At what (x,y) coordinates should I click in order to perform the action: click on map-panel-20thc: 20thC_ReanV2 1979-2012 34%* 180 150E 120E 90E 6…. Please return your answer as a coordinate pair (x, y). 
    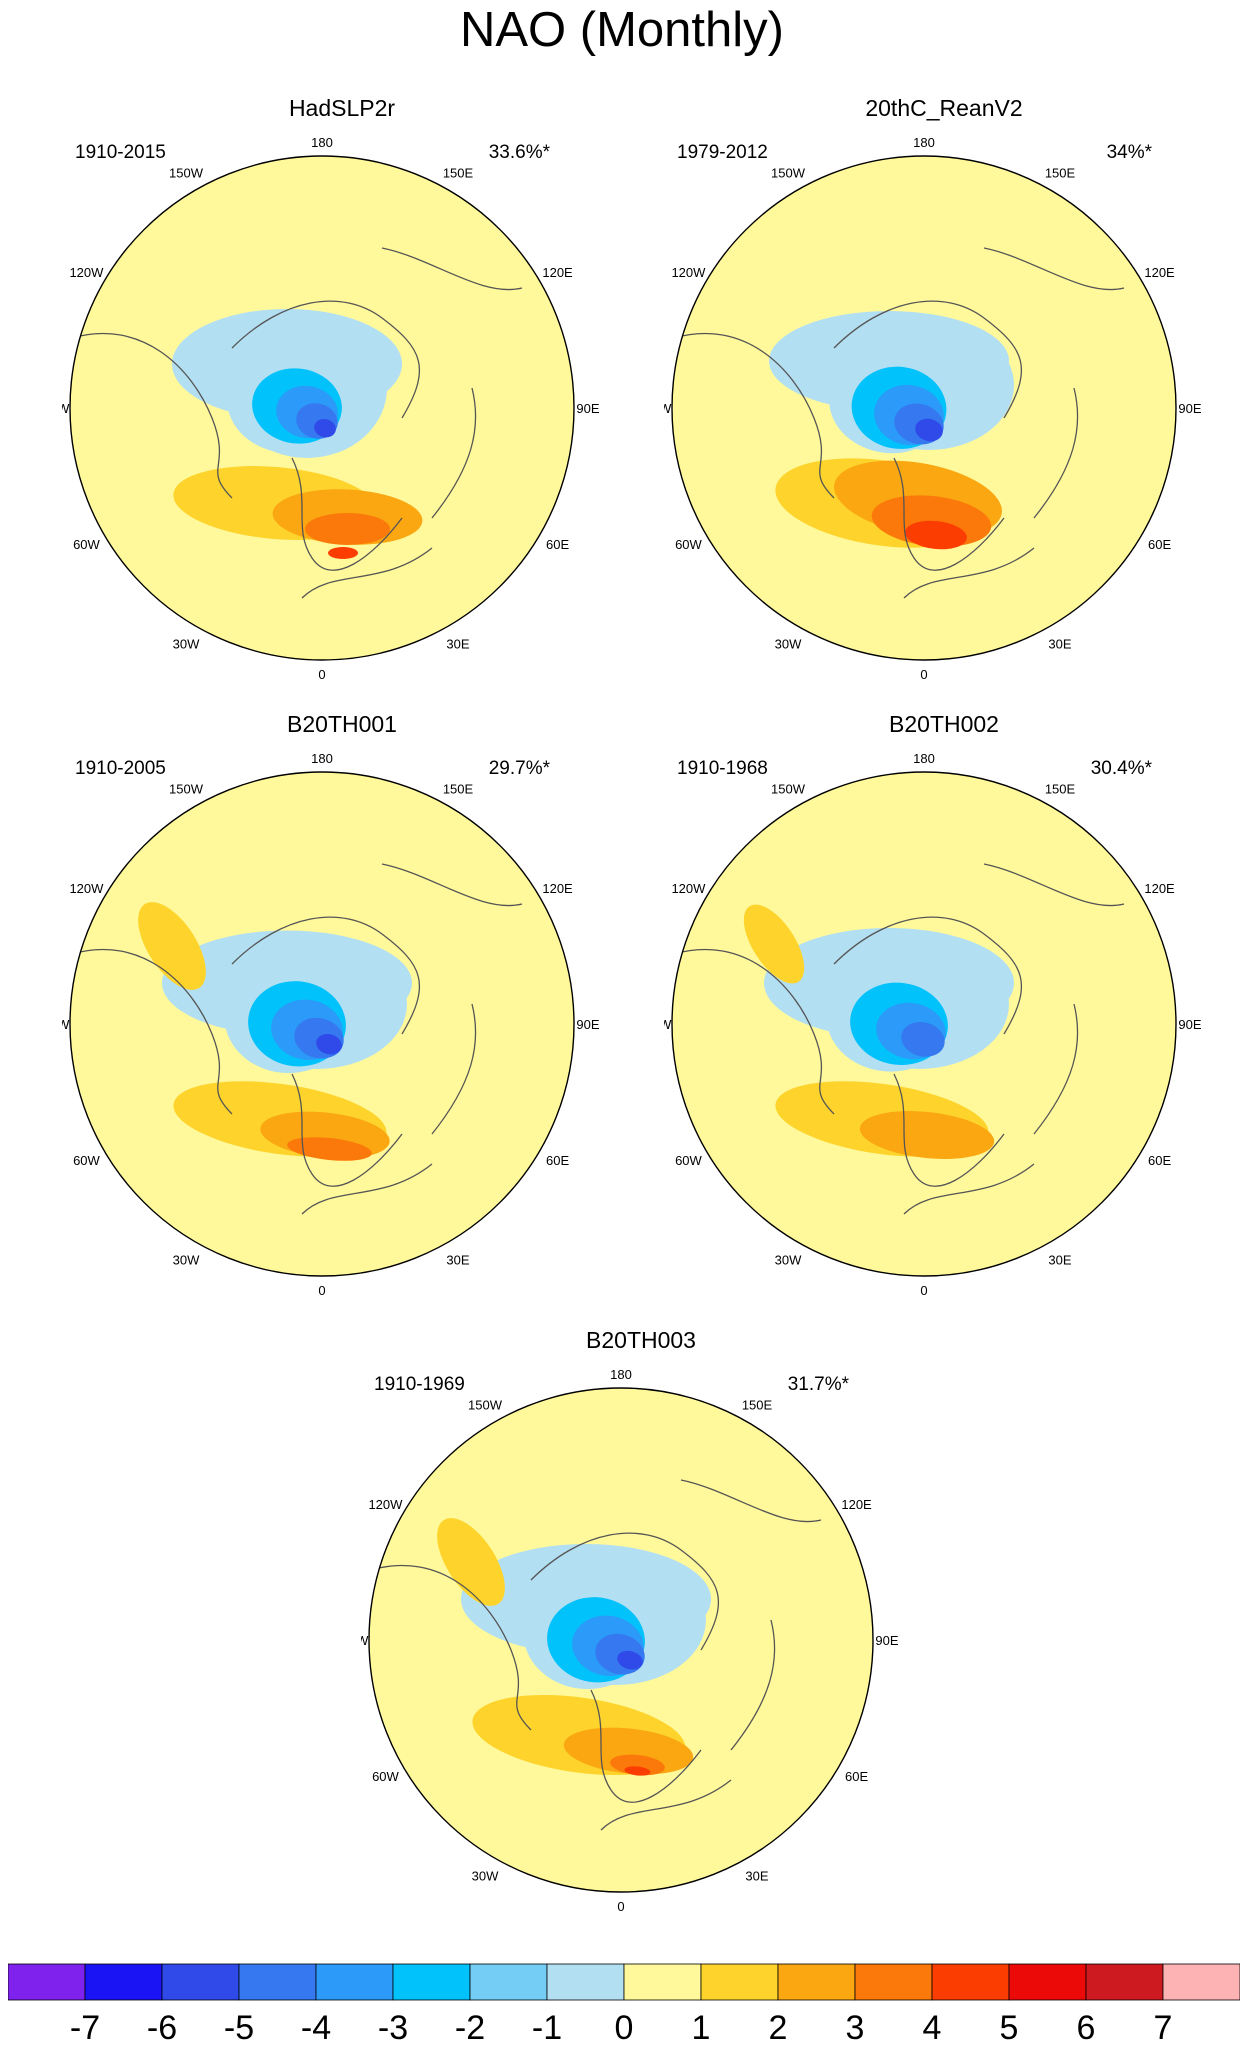
    Looking at the image, I should click on (944, 390).